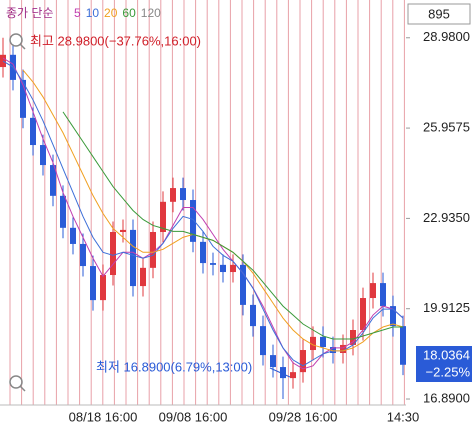  Describe the element at coordinates (448, 371) in the screenshot. I see `last-change: −2.25%` at that location.